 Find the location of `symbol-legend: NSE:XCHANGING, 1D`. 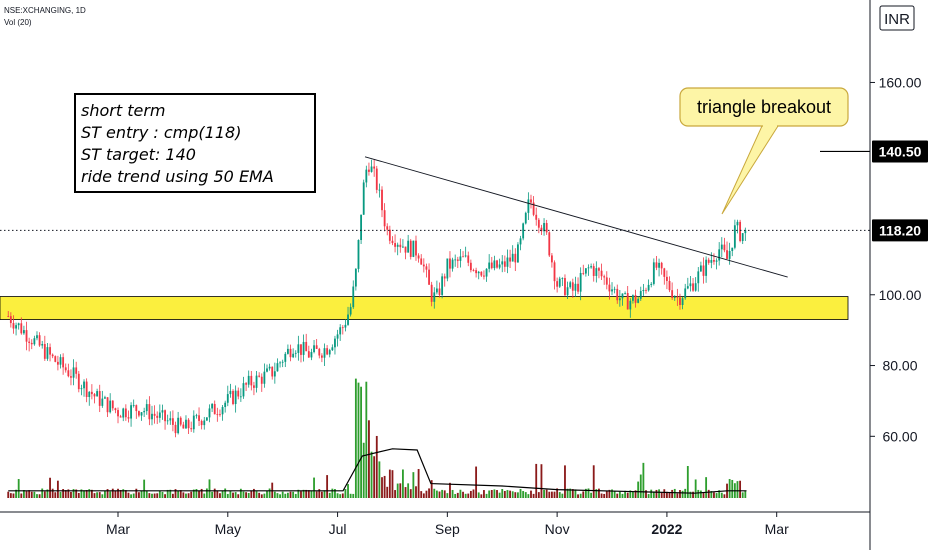

symbol-legend: NSE:XCHANGING, 1D is located at coordinates (45, 10).